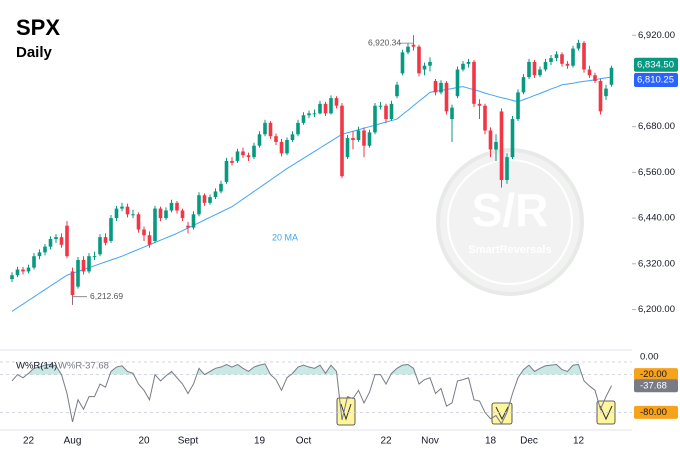 The height and width of the screenshot is (453, 680). What do you see at coordinates (529, 441) in the screenshot?
I see `x-tick-label: Dec` at bounding box center [529, 441].